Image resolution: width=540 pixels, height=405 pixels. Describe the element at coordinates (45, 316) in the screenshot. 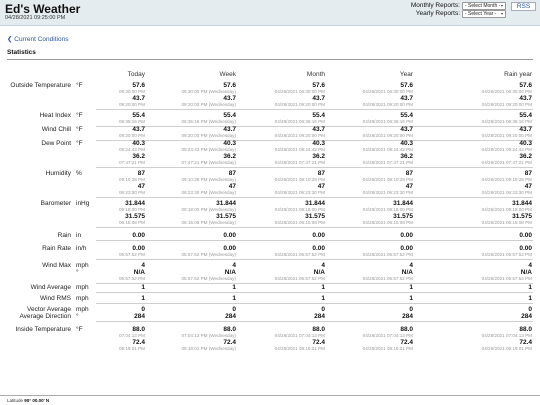

I see `stat-label-secondary: Average Direction` at that location.